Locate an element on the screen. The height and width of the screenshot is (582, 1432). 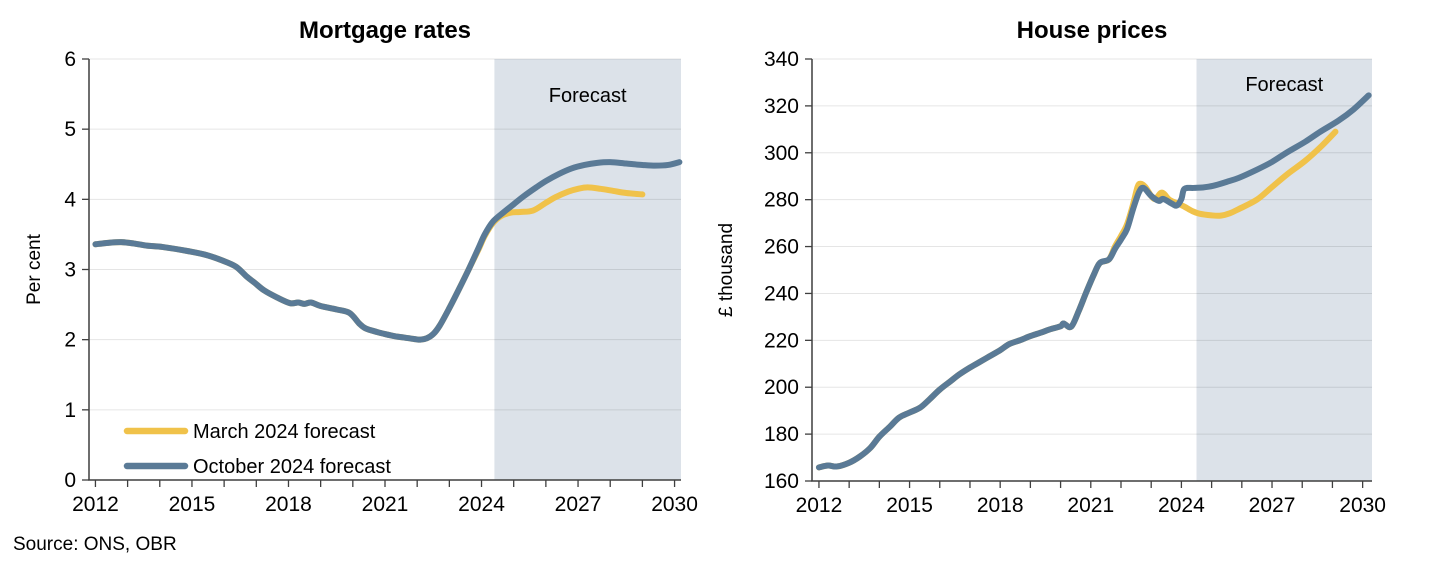
y-tick-label: 6 is located at coordinates (70, 59).